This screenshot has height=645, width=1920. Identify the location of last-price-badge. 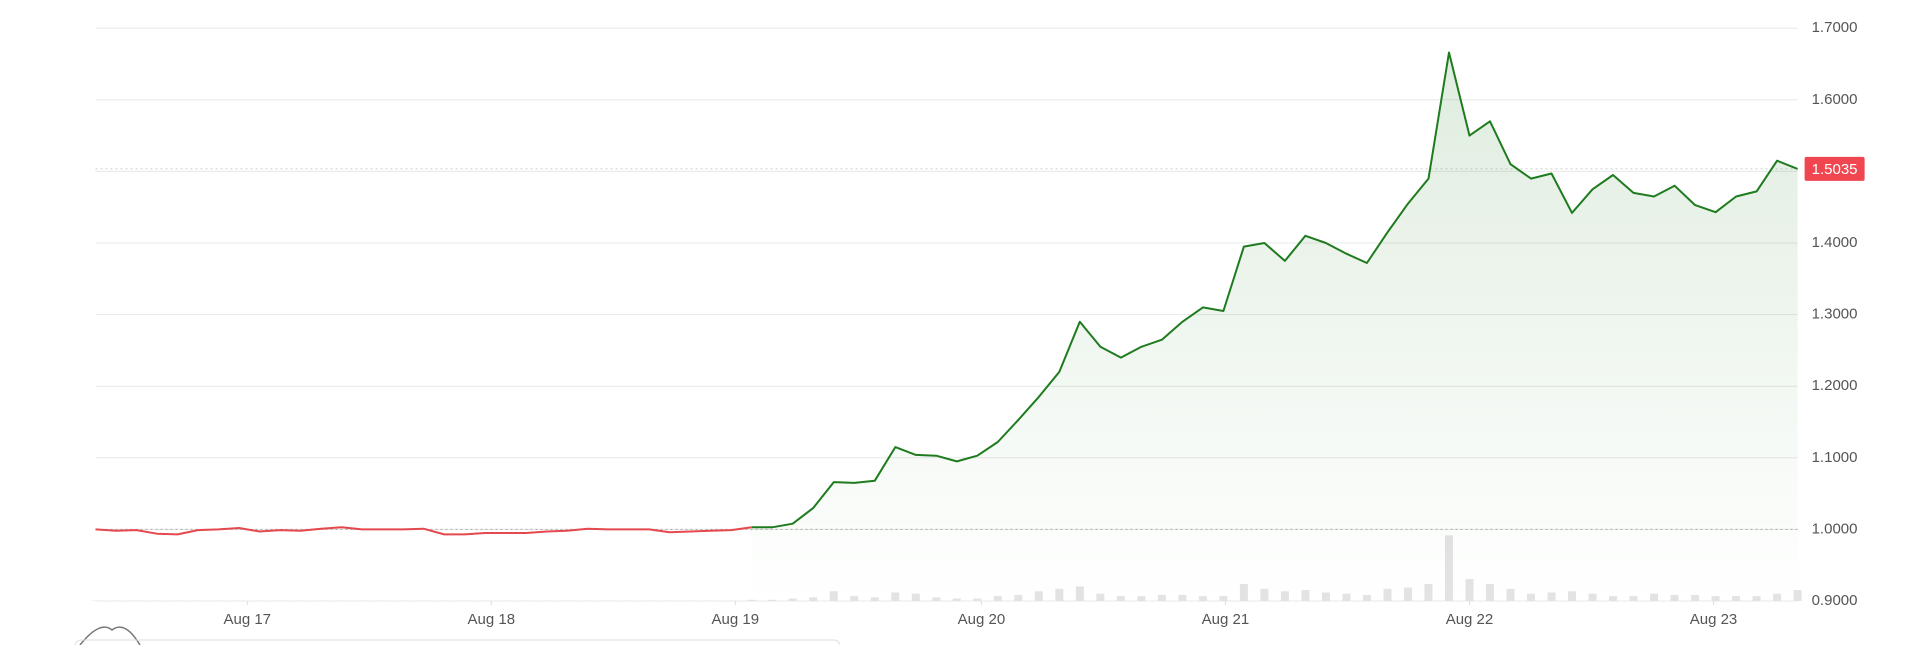
(1834, 168).